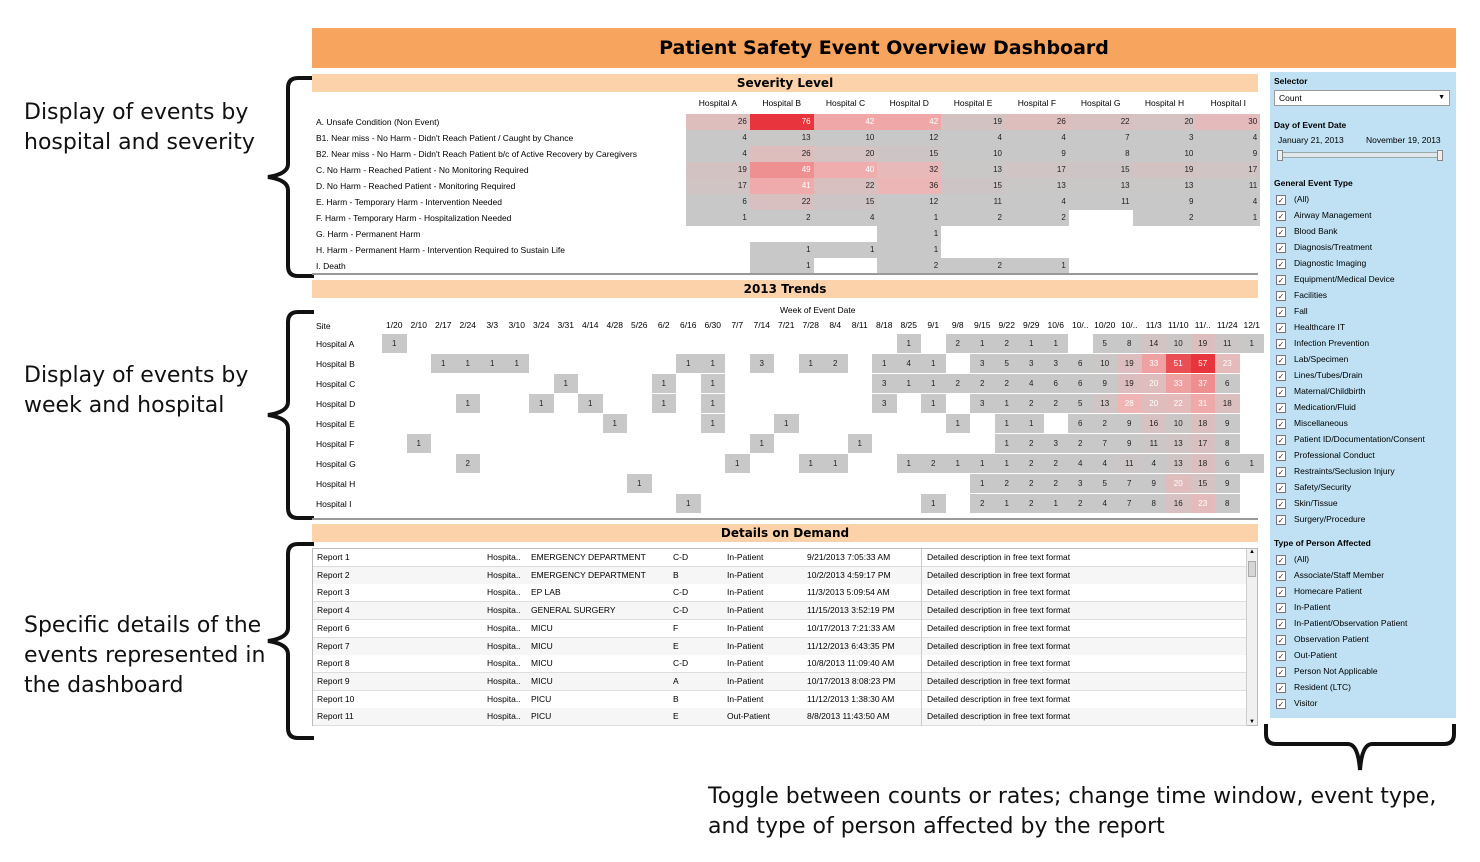 The width and height of the screenshot is (1480, 862). What do you see at coordinates (1280, 155) in the screenshot?
I see `slider-handle-start` at bounding box center [1280, 155].